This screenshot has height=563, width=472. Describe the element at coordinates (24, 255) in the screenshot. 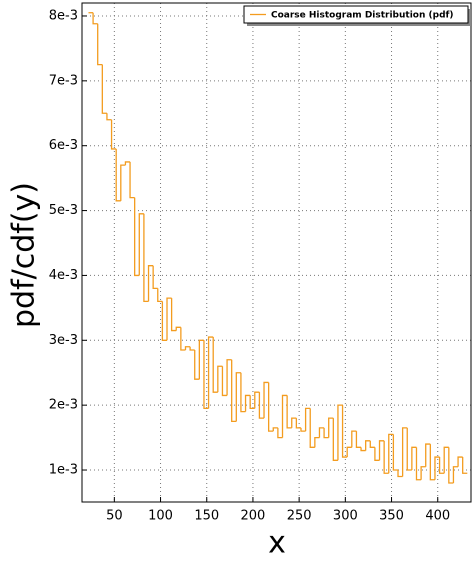

I see `y-axis-label: pdf/cdf(y)` at that location.